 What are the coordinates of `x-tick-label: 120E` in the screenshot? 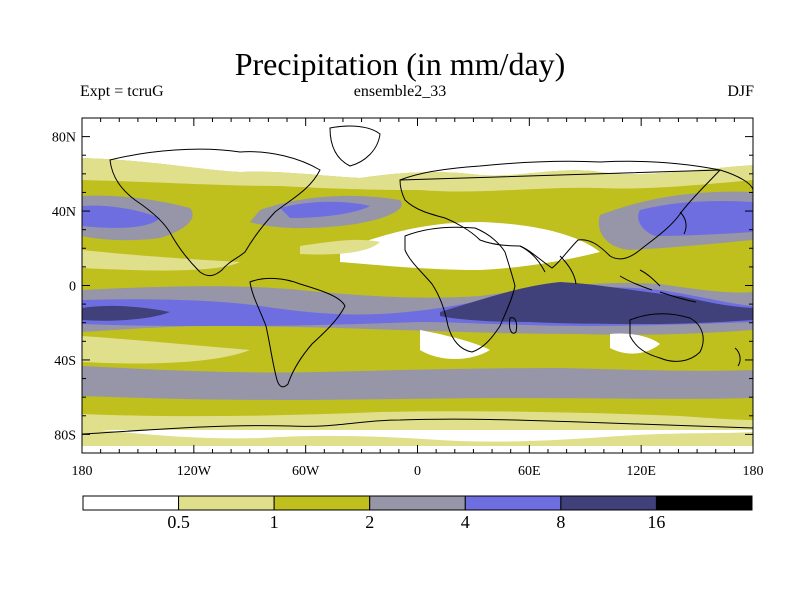 It's located at (641, 471).